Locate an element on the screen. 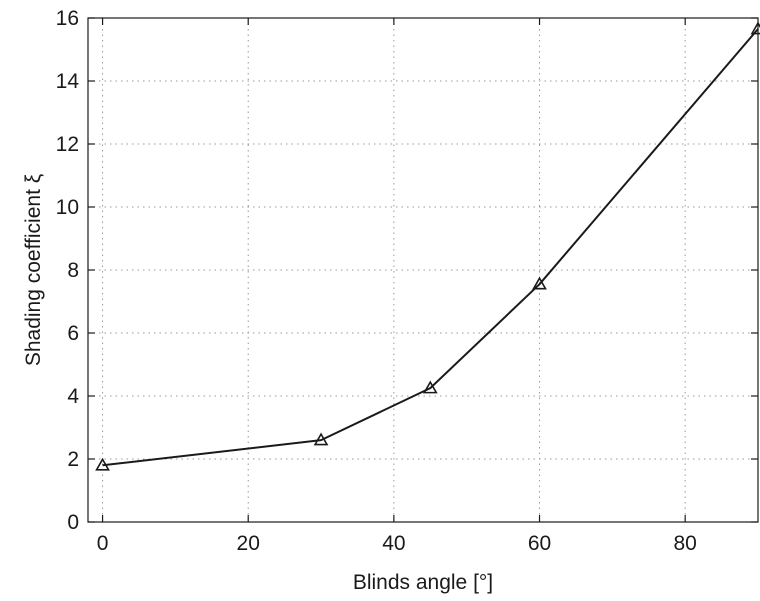  y-tick-label: 6 is located at coordinates (73, 333).